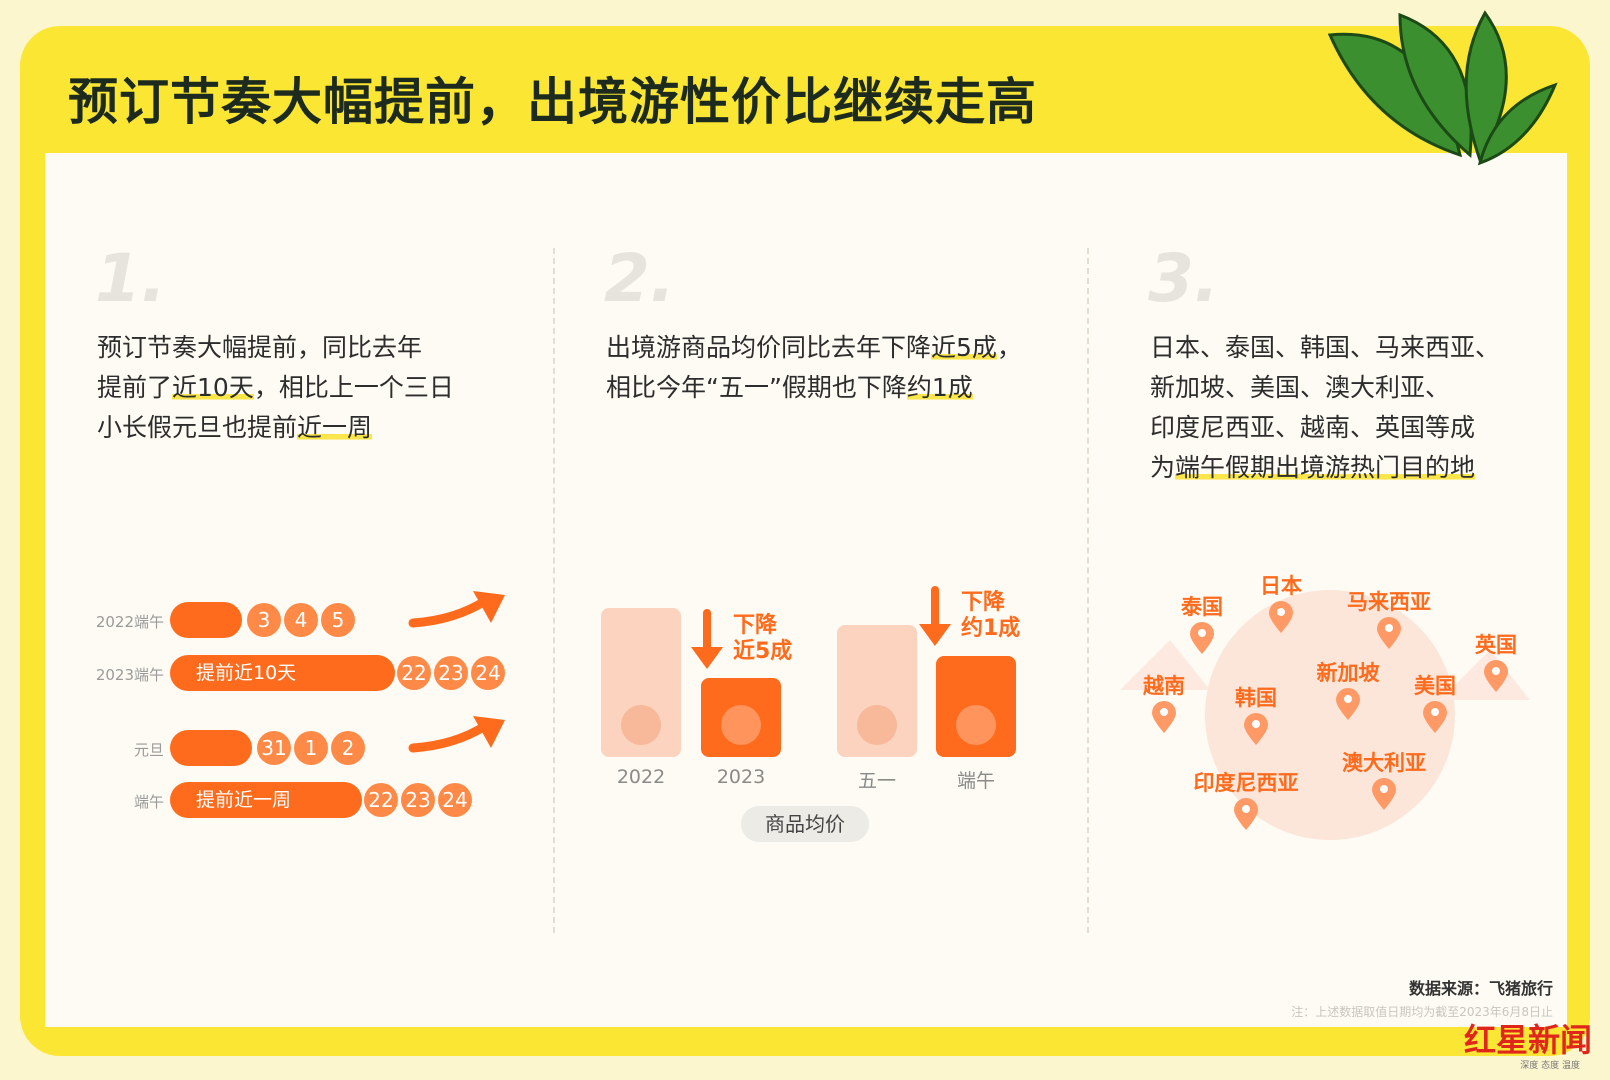  What do you see at coordinates (1281, 586) in the screenshot?
I see `destination: 日本` at bounding box center [1281, 586].